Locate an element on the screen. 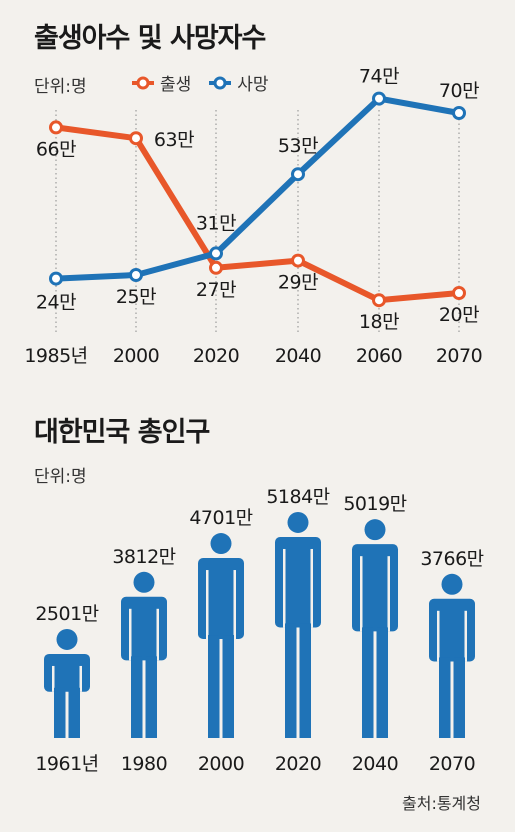 The height and width of the screenshot is (832, 515). data-label: 18만 is located at coordinates (379, 322).